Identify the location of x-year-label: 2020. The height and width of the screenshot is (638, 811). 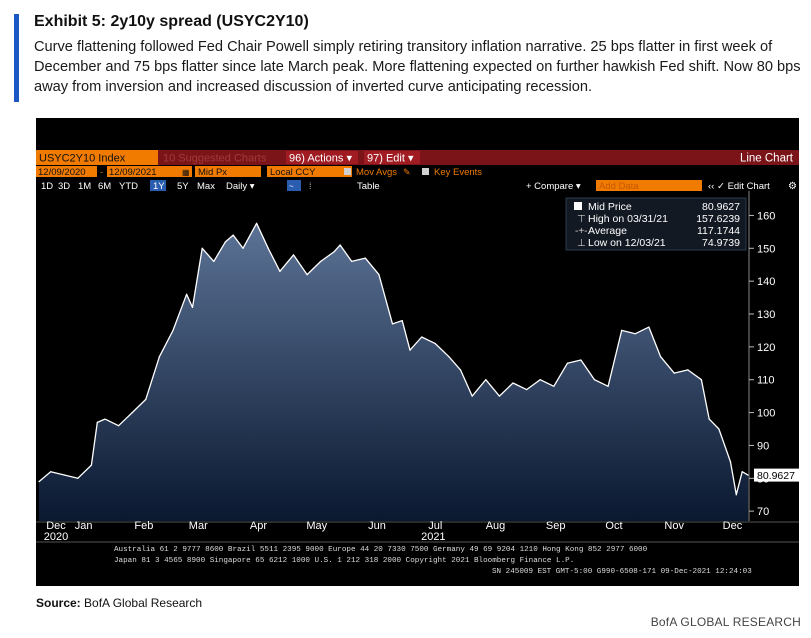
(56, 537).